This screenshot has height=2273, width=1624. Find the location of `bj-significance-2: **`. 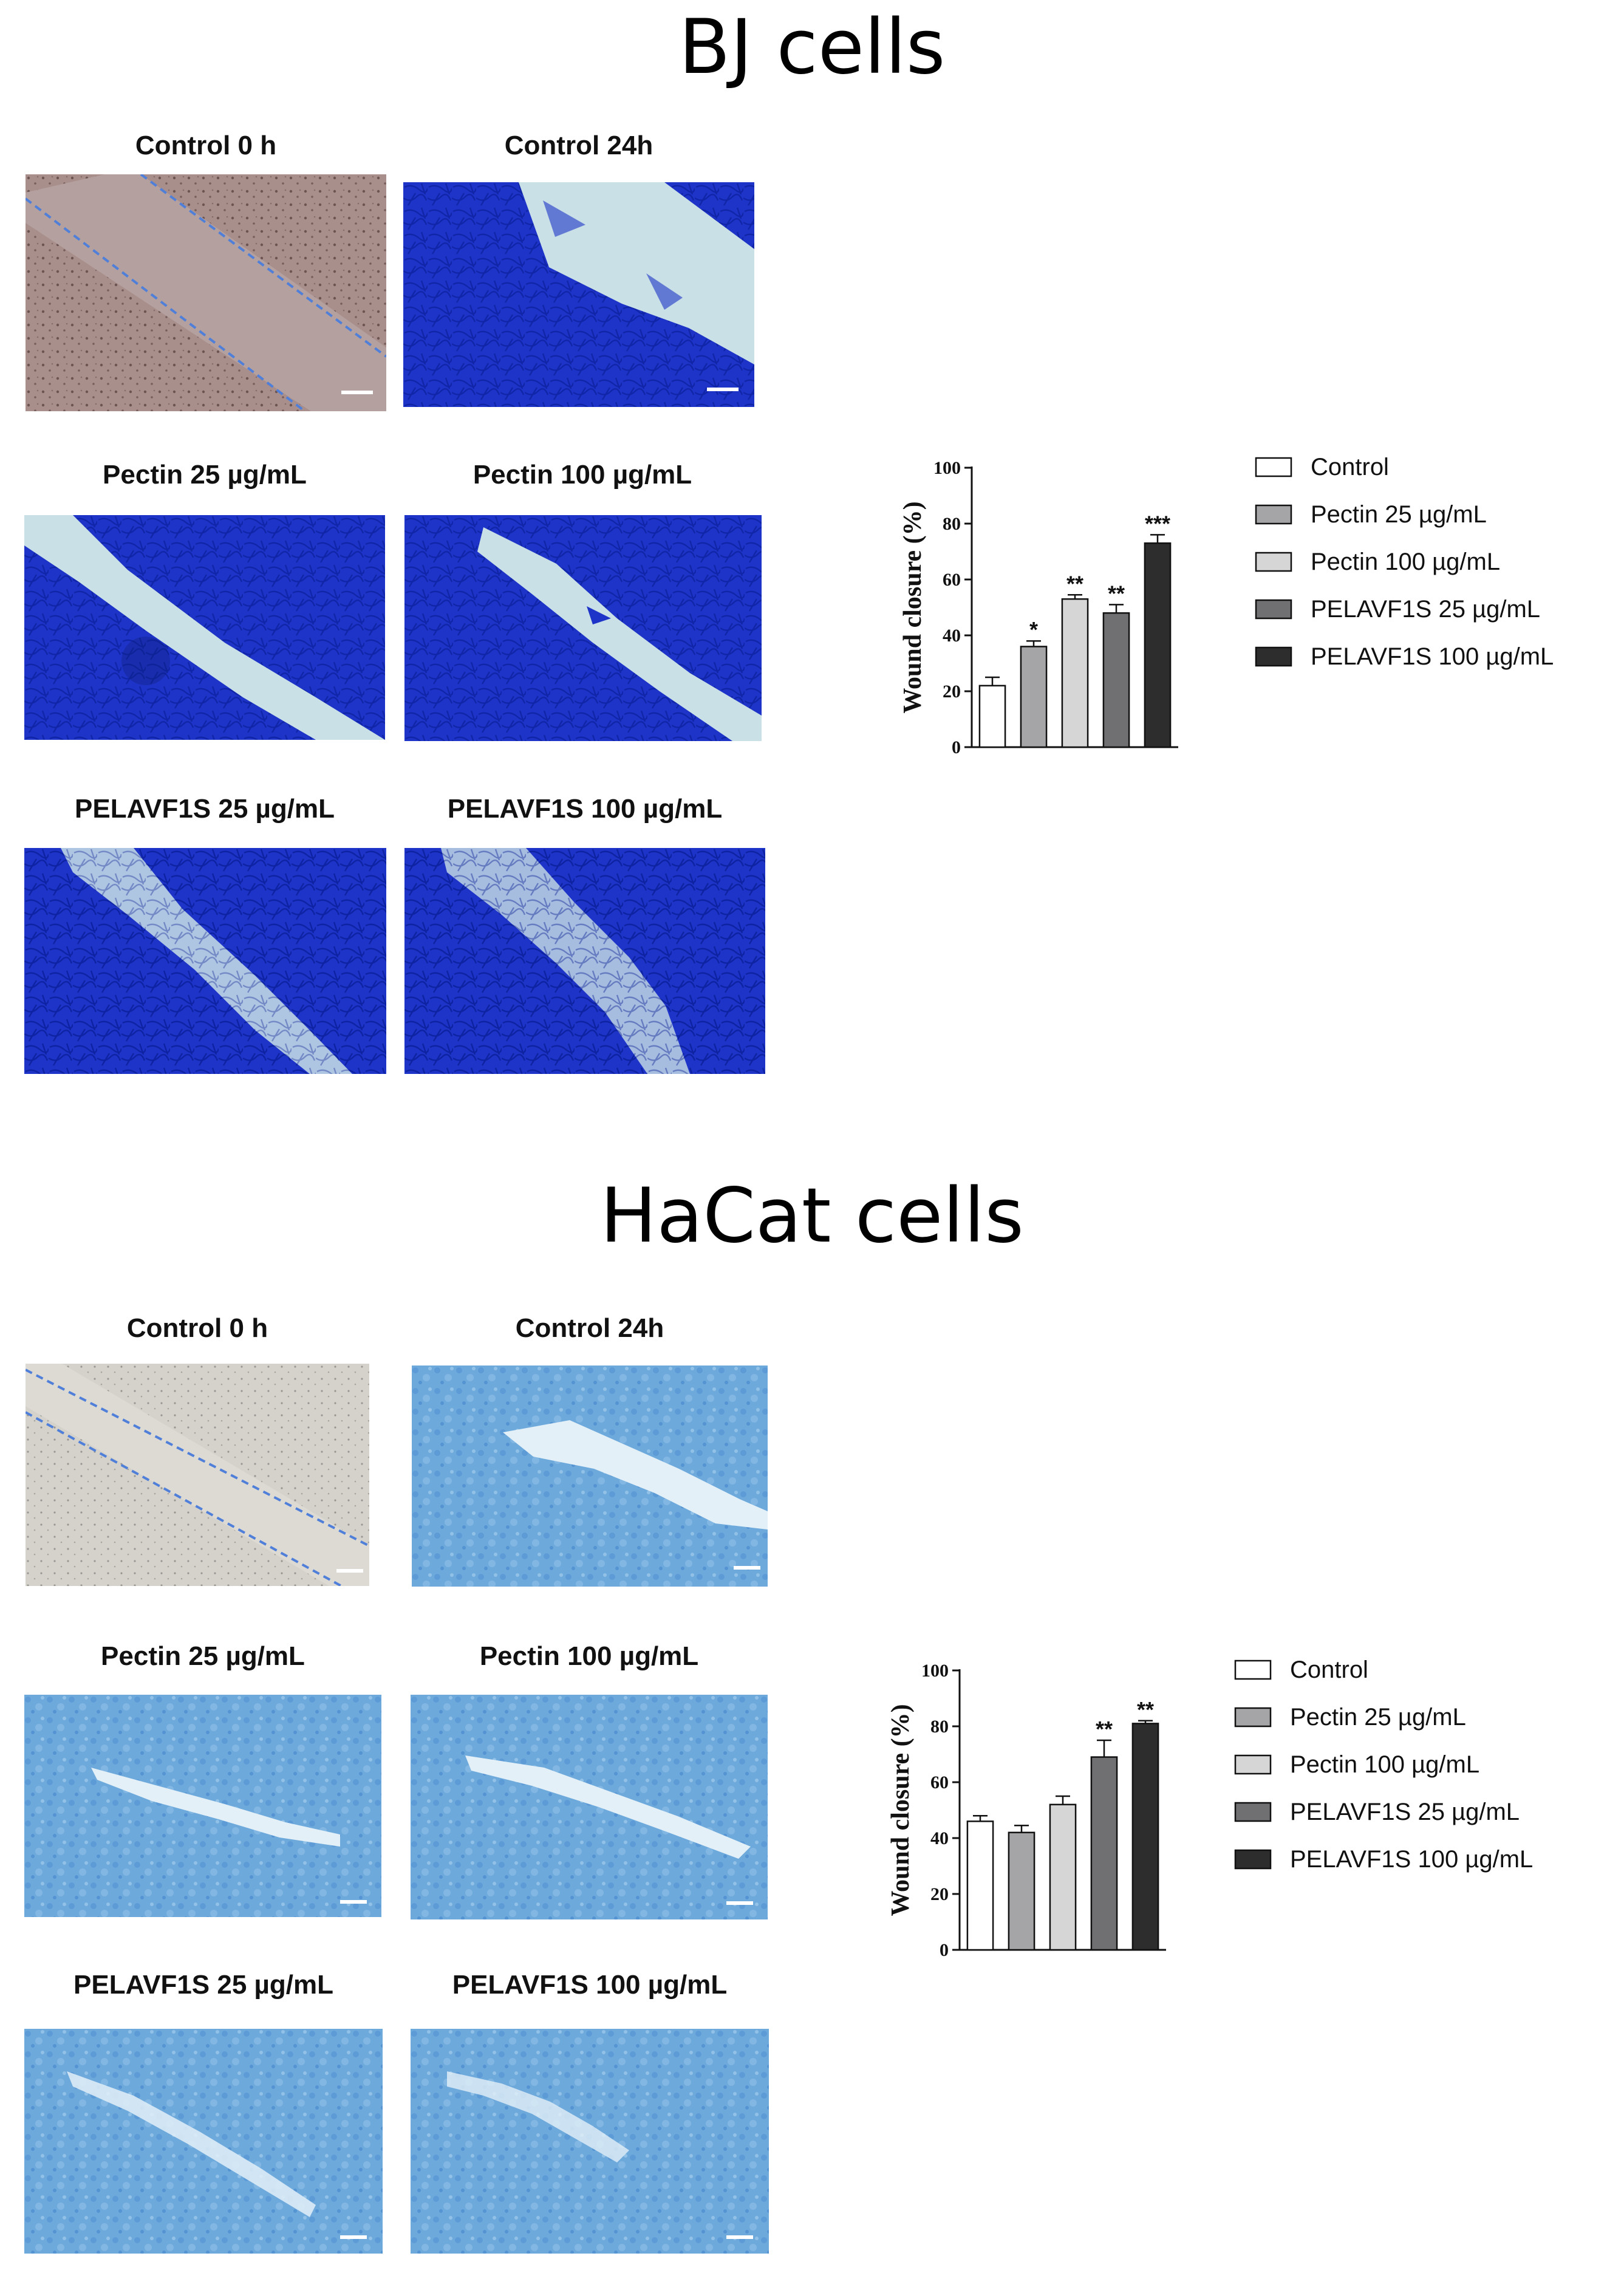

bj-significance-2: ** is located at coordinates (1074, 583).